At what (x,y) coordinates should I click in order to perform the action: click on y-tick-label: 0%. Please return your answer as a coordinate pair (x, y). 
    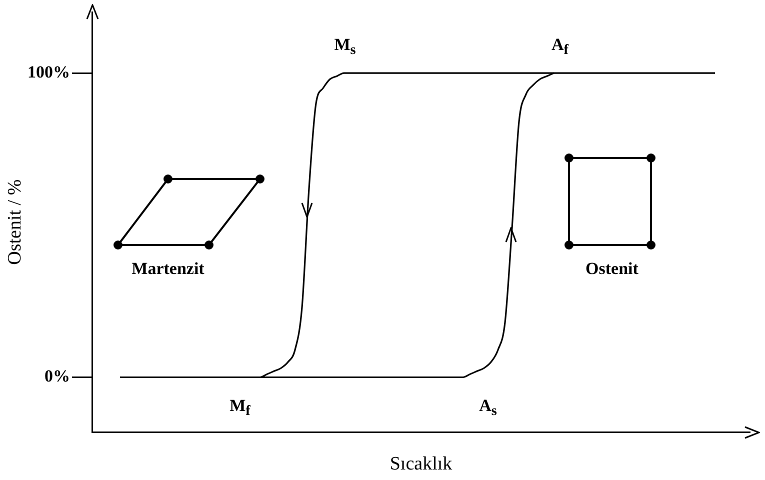
    Looking at the image, I should click on (57, 376).